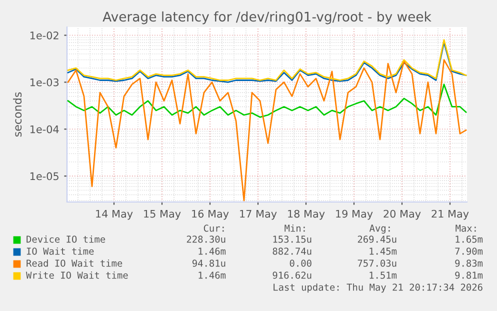 The width and height of the screenshot is (497, 311). Describe the element at coordinates (469, 263) in the screenshot. I see `text: 9.83m` at that location.